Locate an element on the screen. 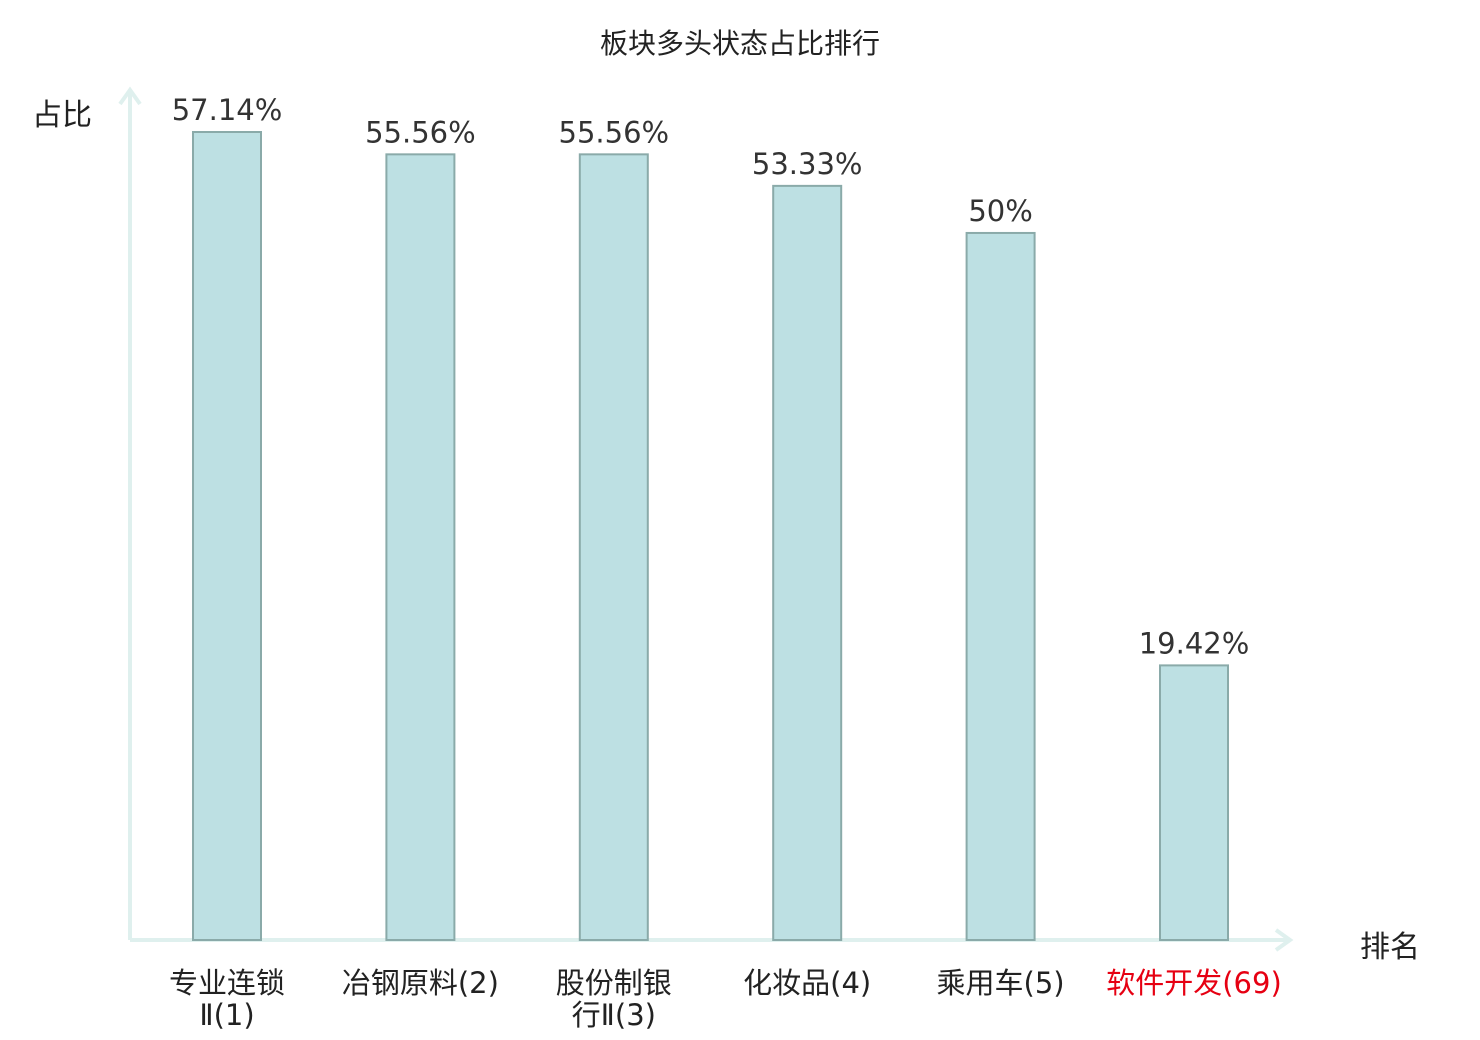  data-label: 57.14% is located at coordinates (227, 110).